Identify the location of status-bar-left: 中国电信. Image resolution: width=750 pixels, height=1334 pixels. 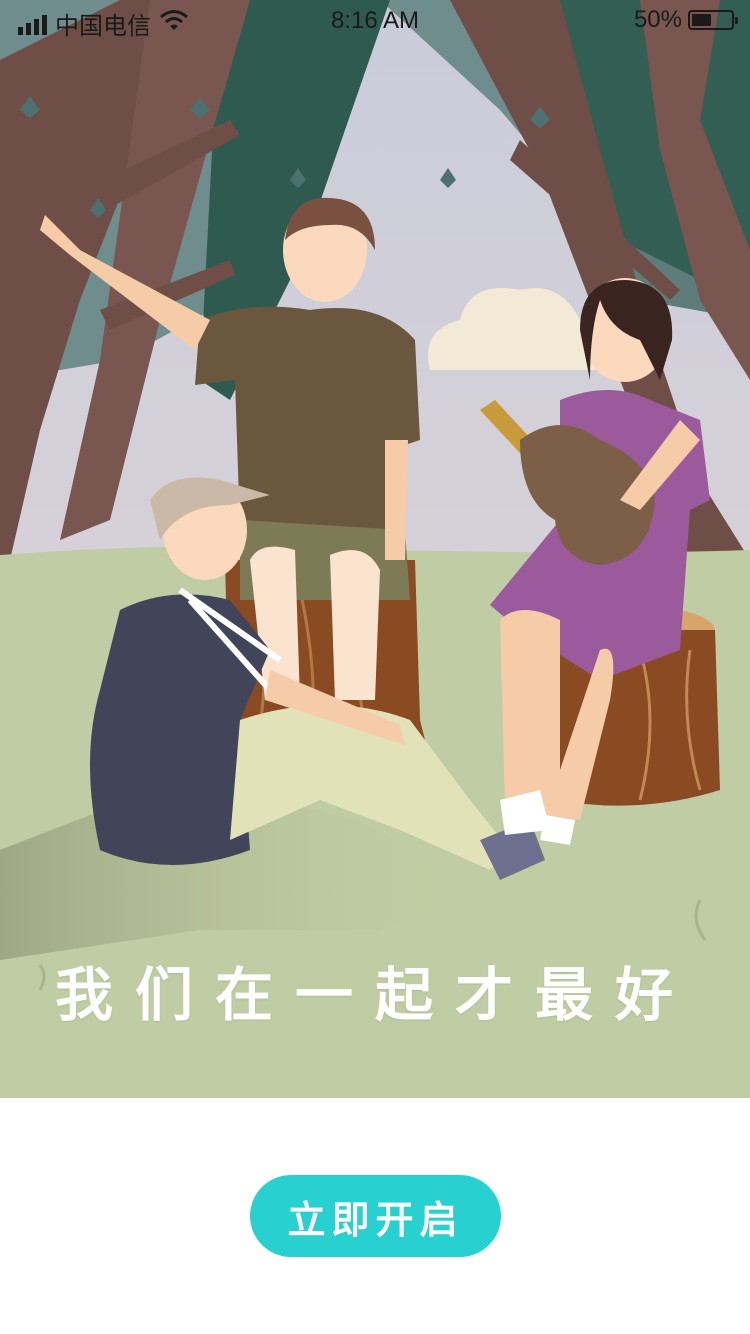
(103, 23).